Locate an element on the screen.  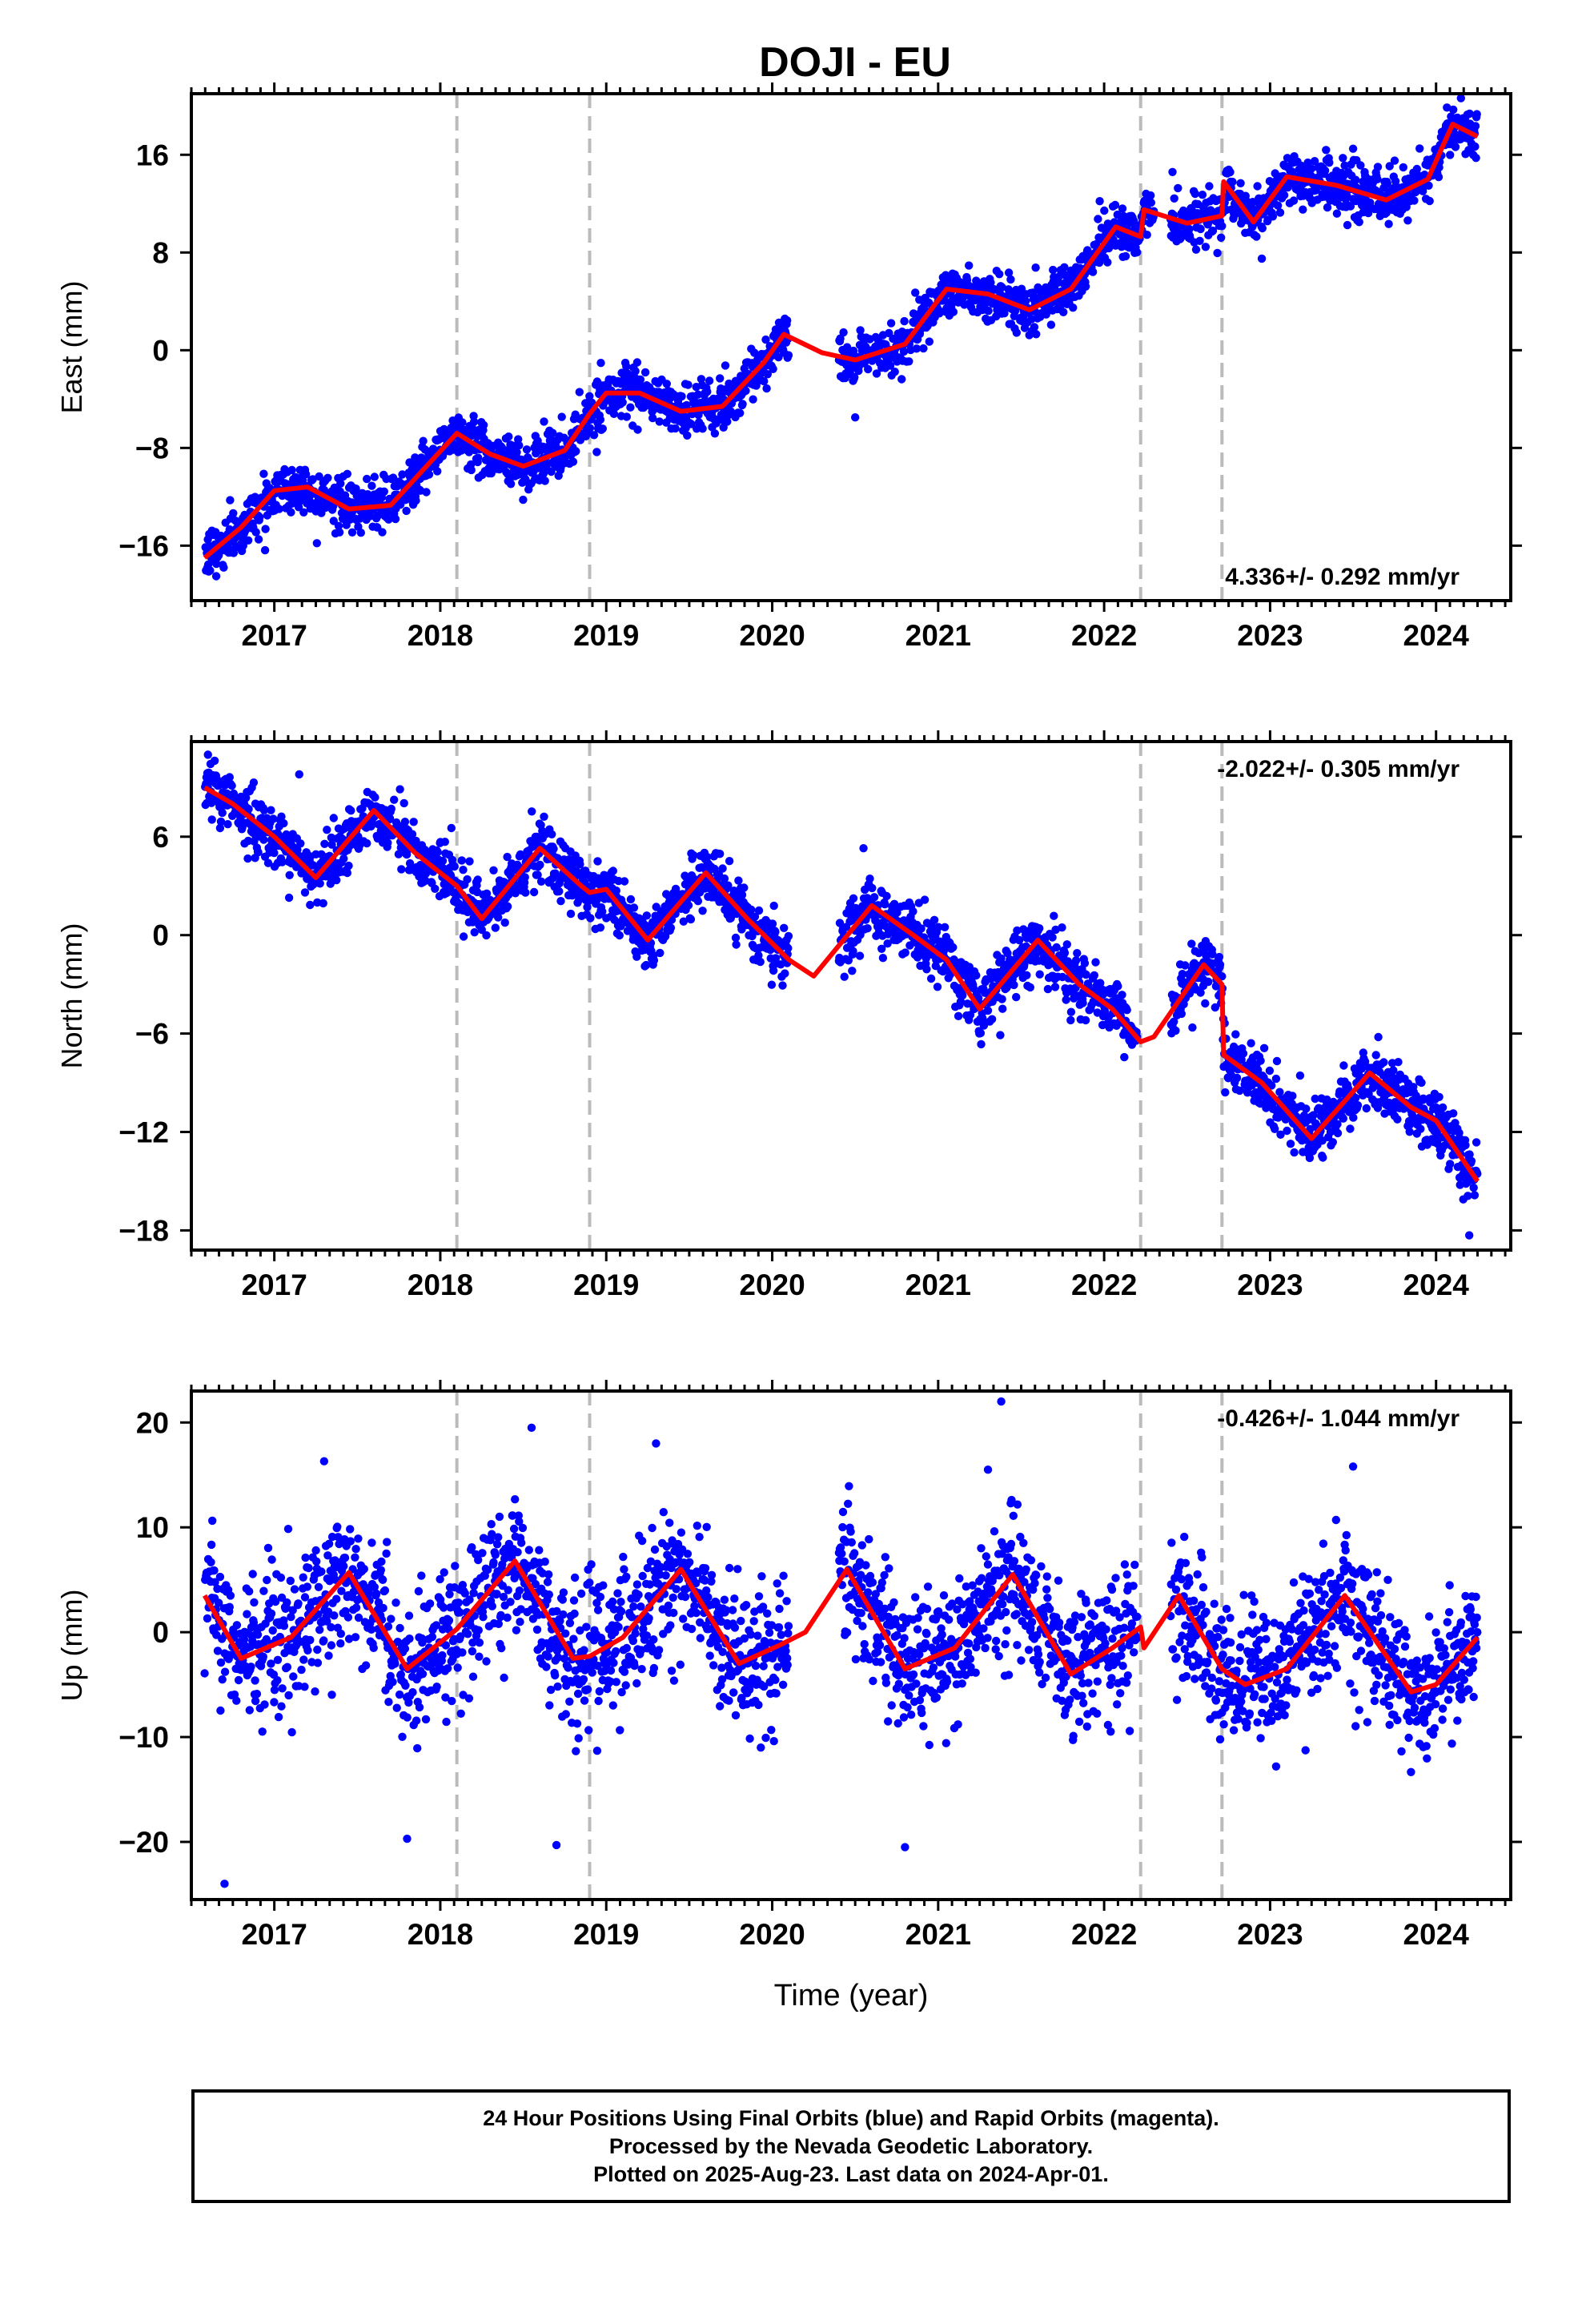
rate-label: 4.336+/- 0.292 mm/yr is located at coordinates (1342, 577).